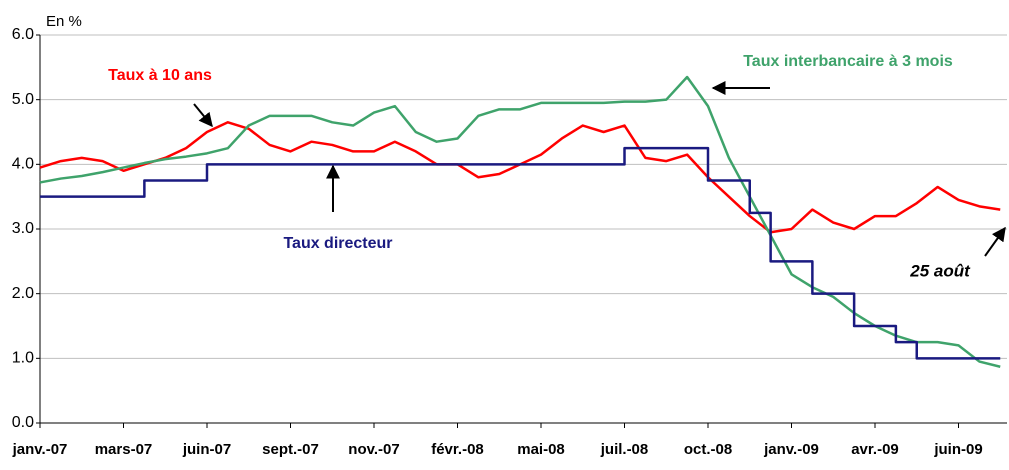  What do you see at coordinates (457, 449) in the screenshot?
I see `x-tick-label: févr.-08` at bounding box center [457, 449].